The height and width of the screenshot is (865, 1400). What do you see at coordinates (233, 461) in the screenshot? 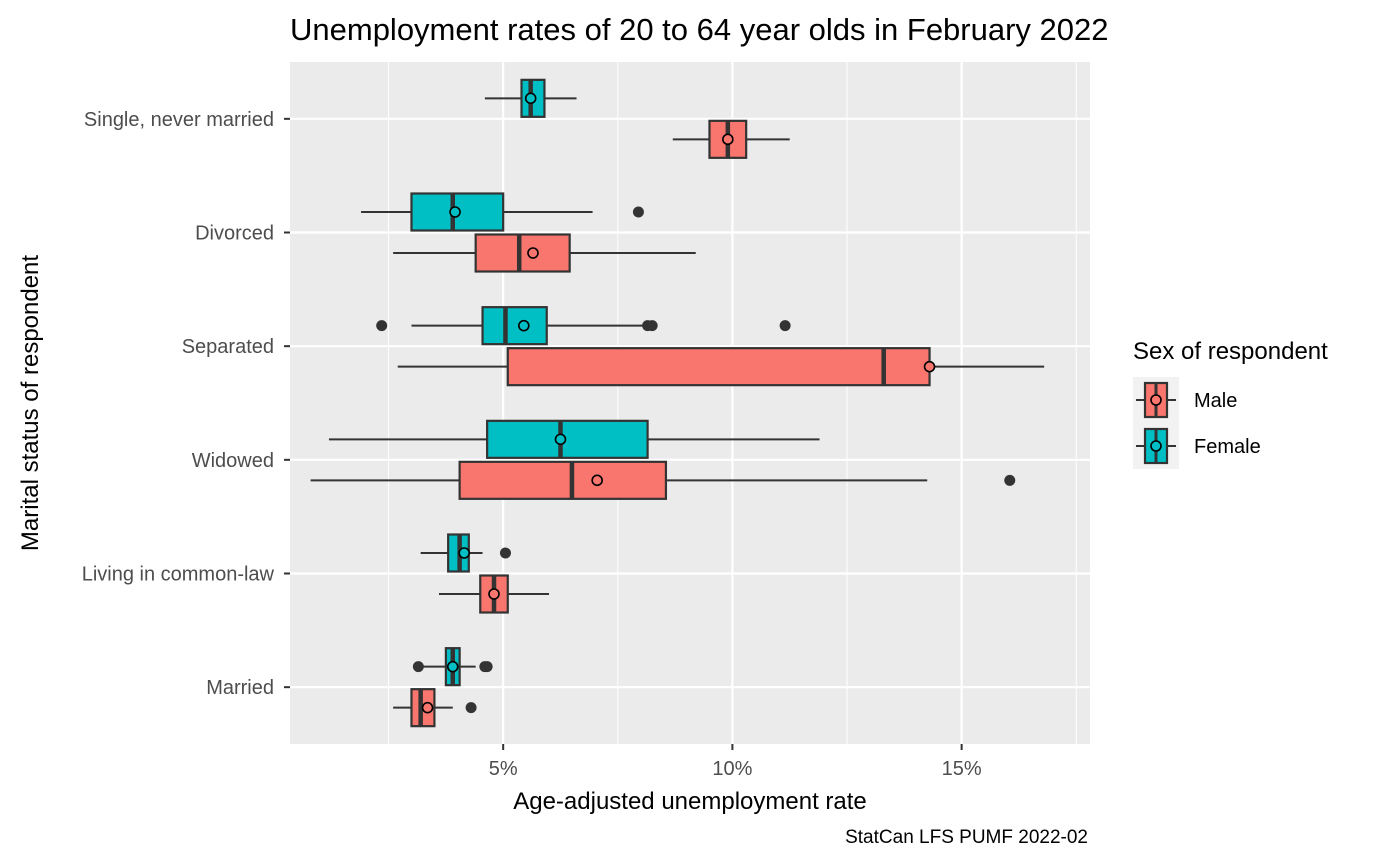
I see `y-tick-label: Widowed` at bounding box center [233, 461].